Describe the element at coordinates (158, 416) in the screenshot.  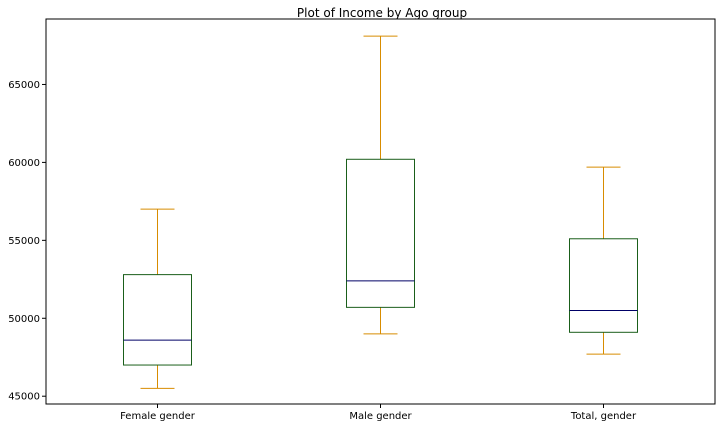
I see `x-tick-label: Female gender` at that location.